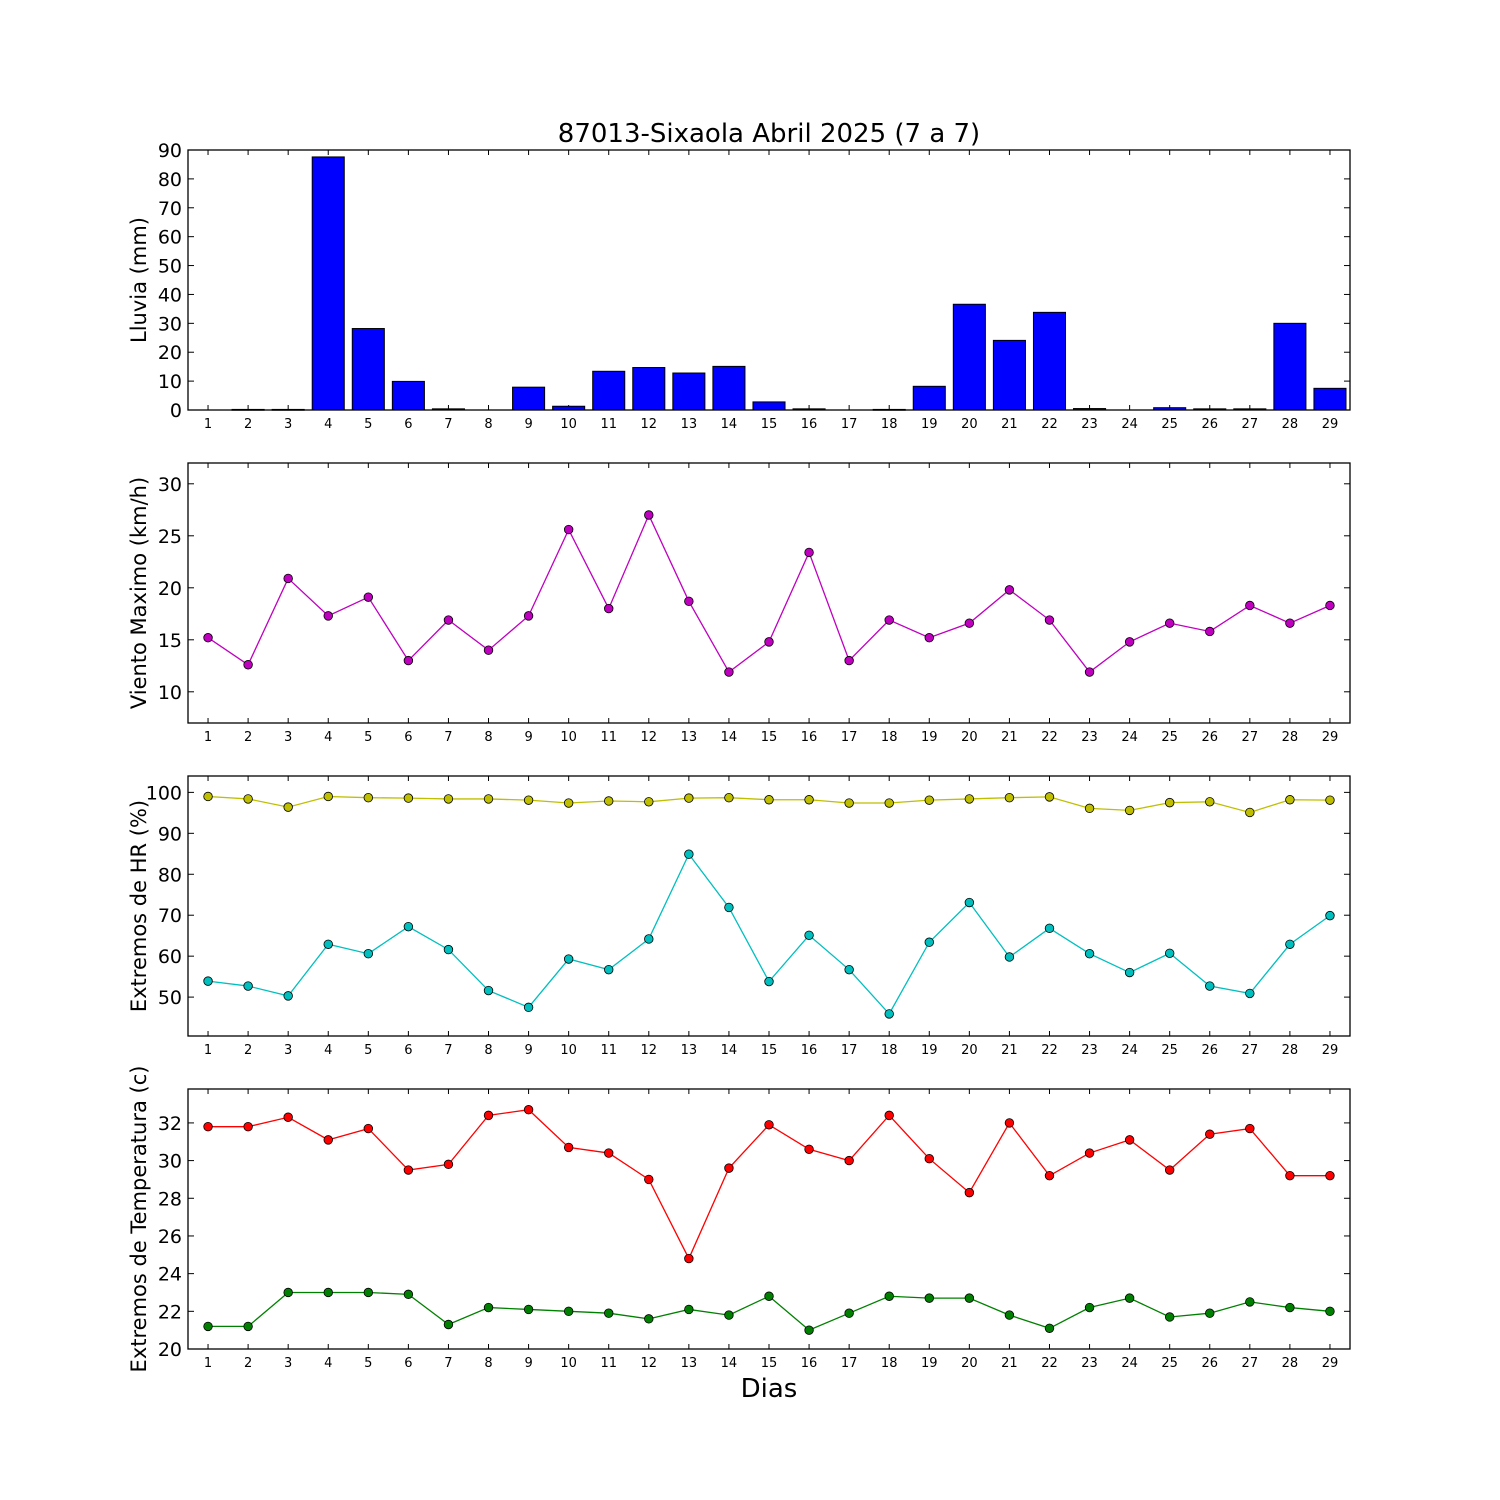 The height and width of the screenshot is (1500, 1500). I want to click on x-tick-label: 6, so click(408, 737).